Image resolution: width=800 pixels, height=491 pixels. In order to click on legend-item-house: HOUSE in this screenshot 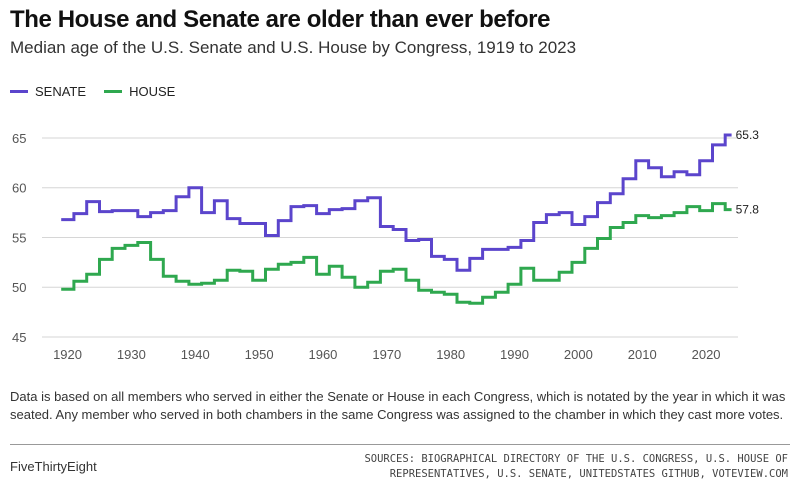, I will do `click(139, 91)`.